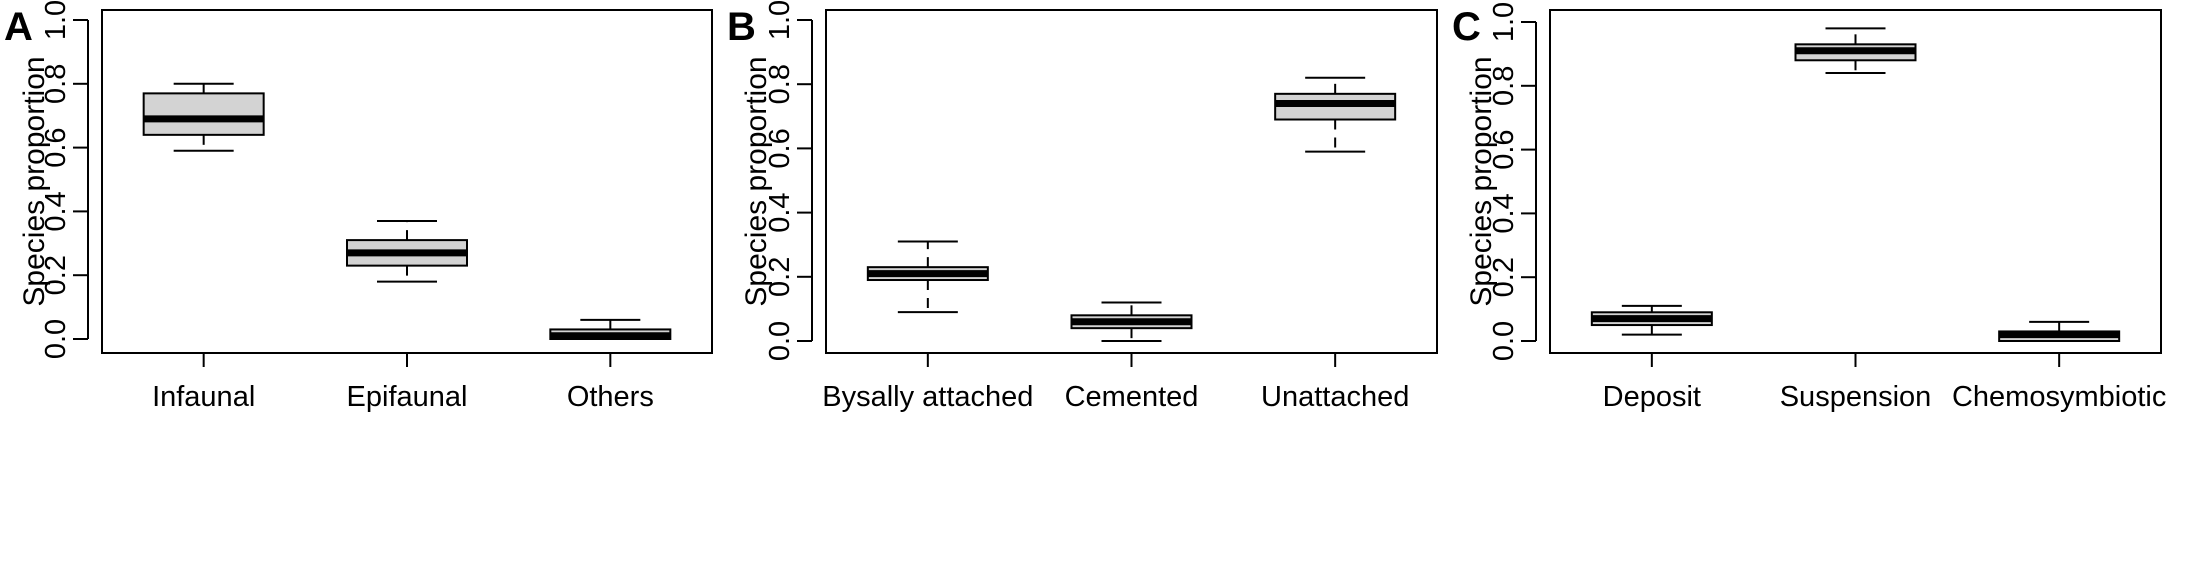 Image resolution: width=2189 pixels, height=581 pixels. Describe the element at coordinates (741, 27) in the screenshot. I see `panel-letter: B` at that location.